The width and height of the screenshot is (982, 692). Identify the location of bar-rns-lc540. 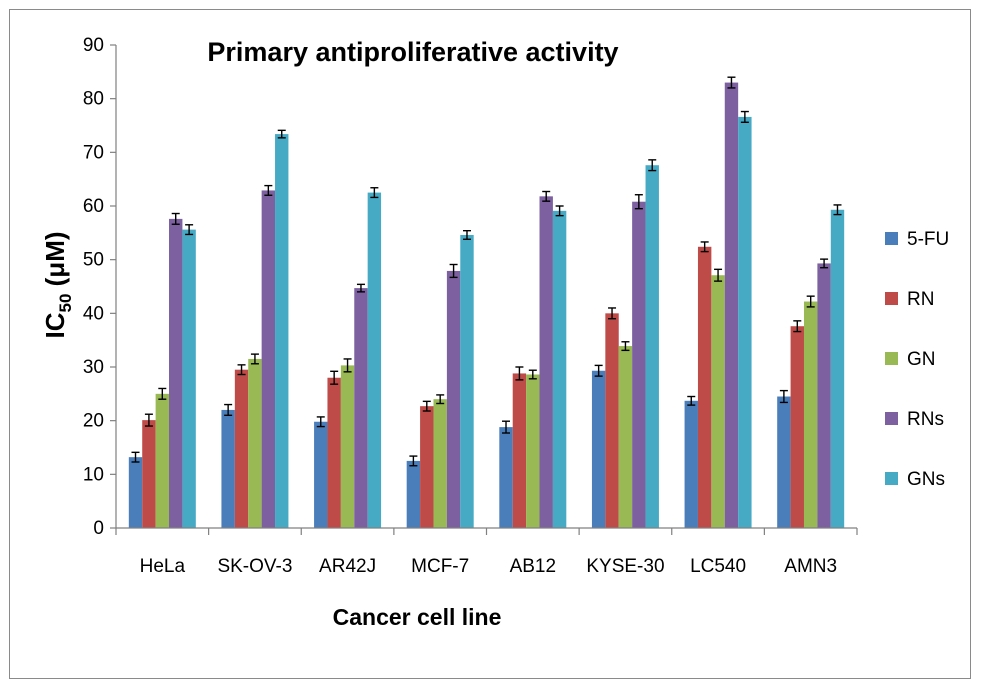
(731, 305).